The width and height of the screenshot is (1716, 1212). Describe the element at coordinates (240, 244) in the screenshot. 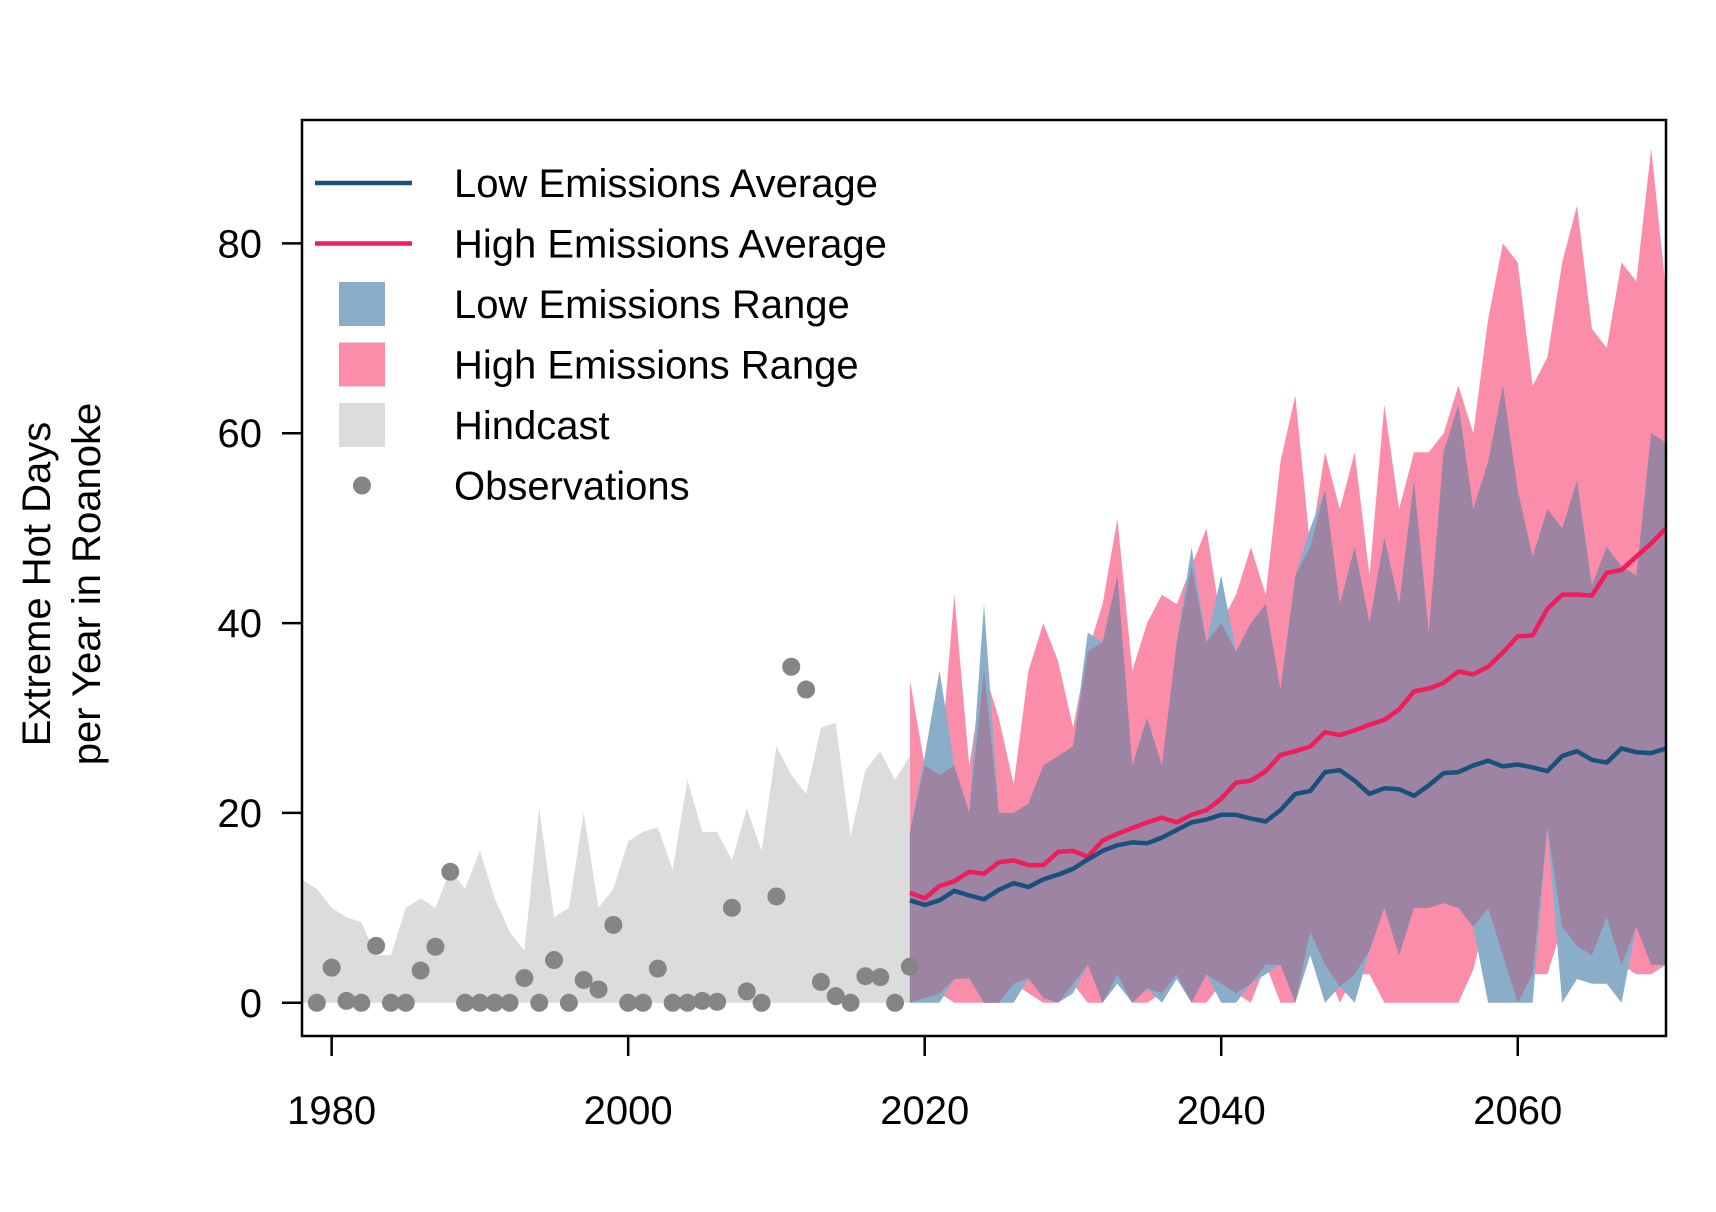

I see `y-tick-label: 80` at that location.